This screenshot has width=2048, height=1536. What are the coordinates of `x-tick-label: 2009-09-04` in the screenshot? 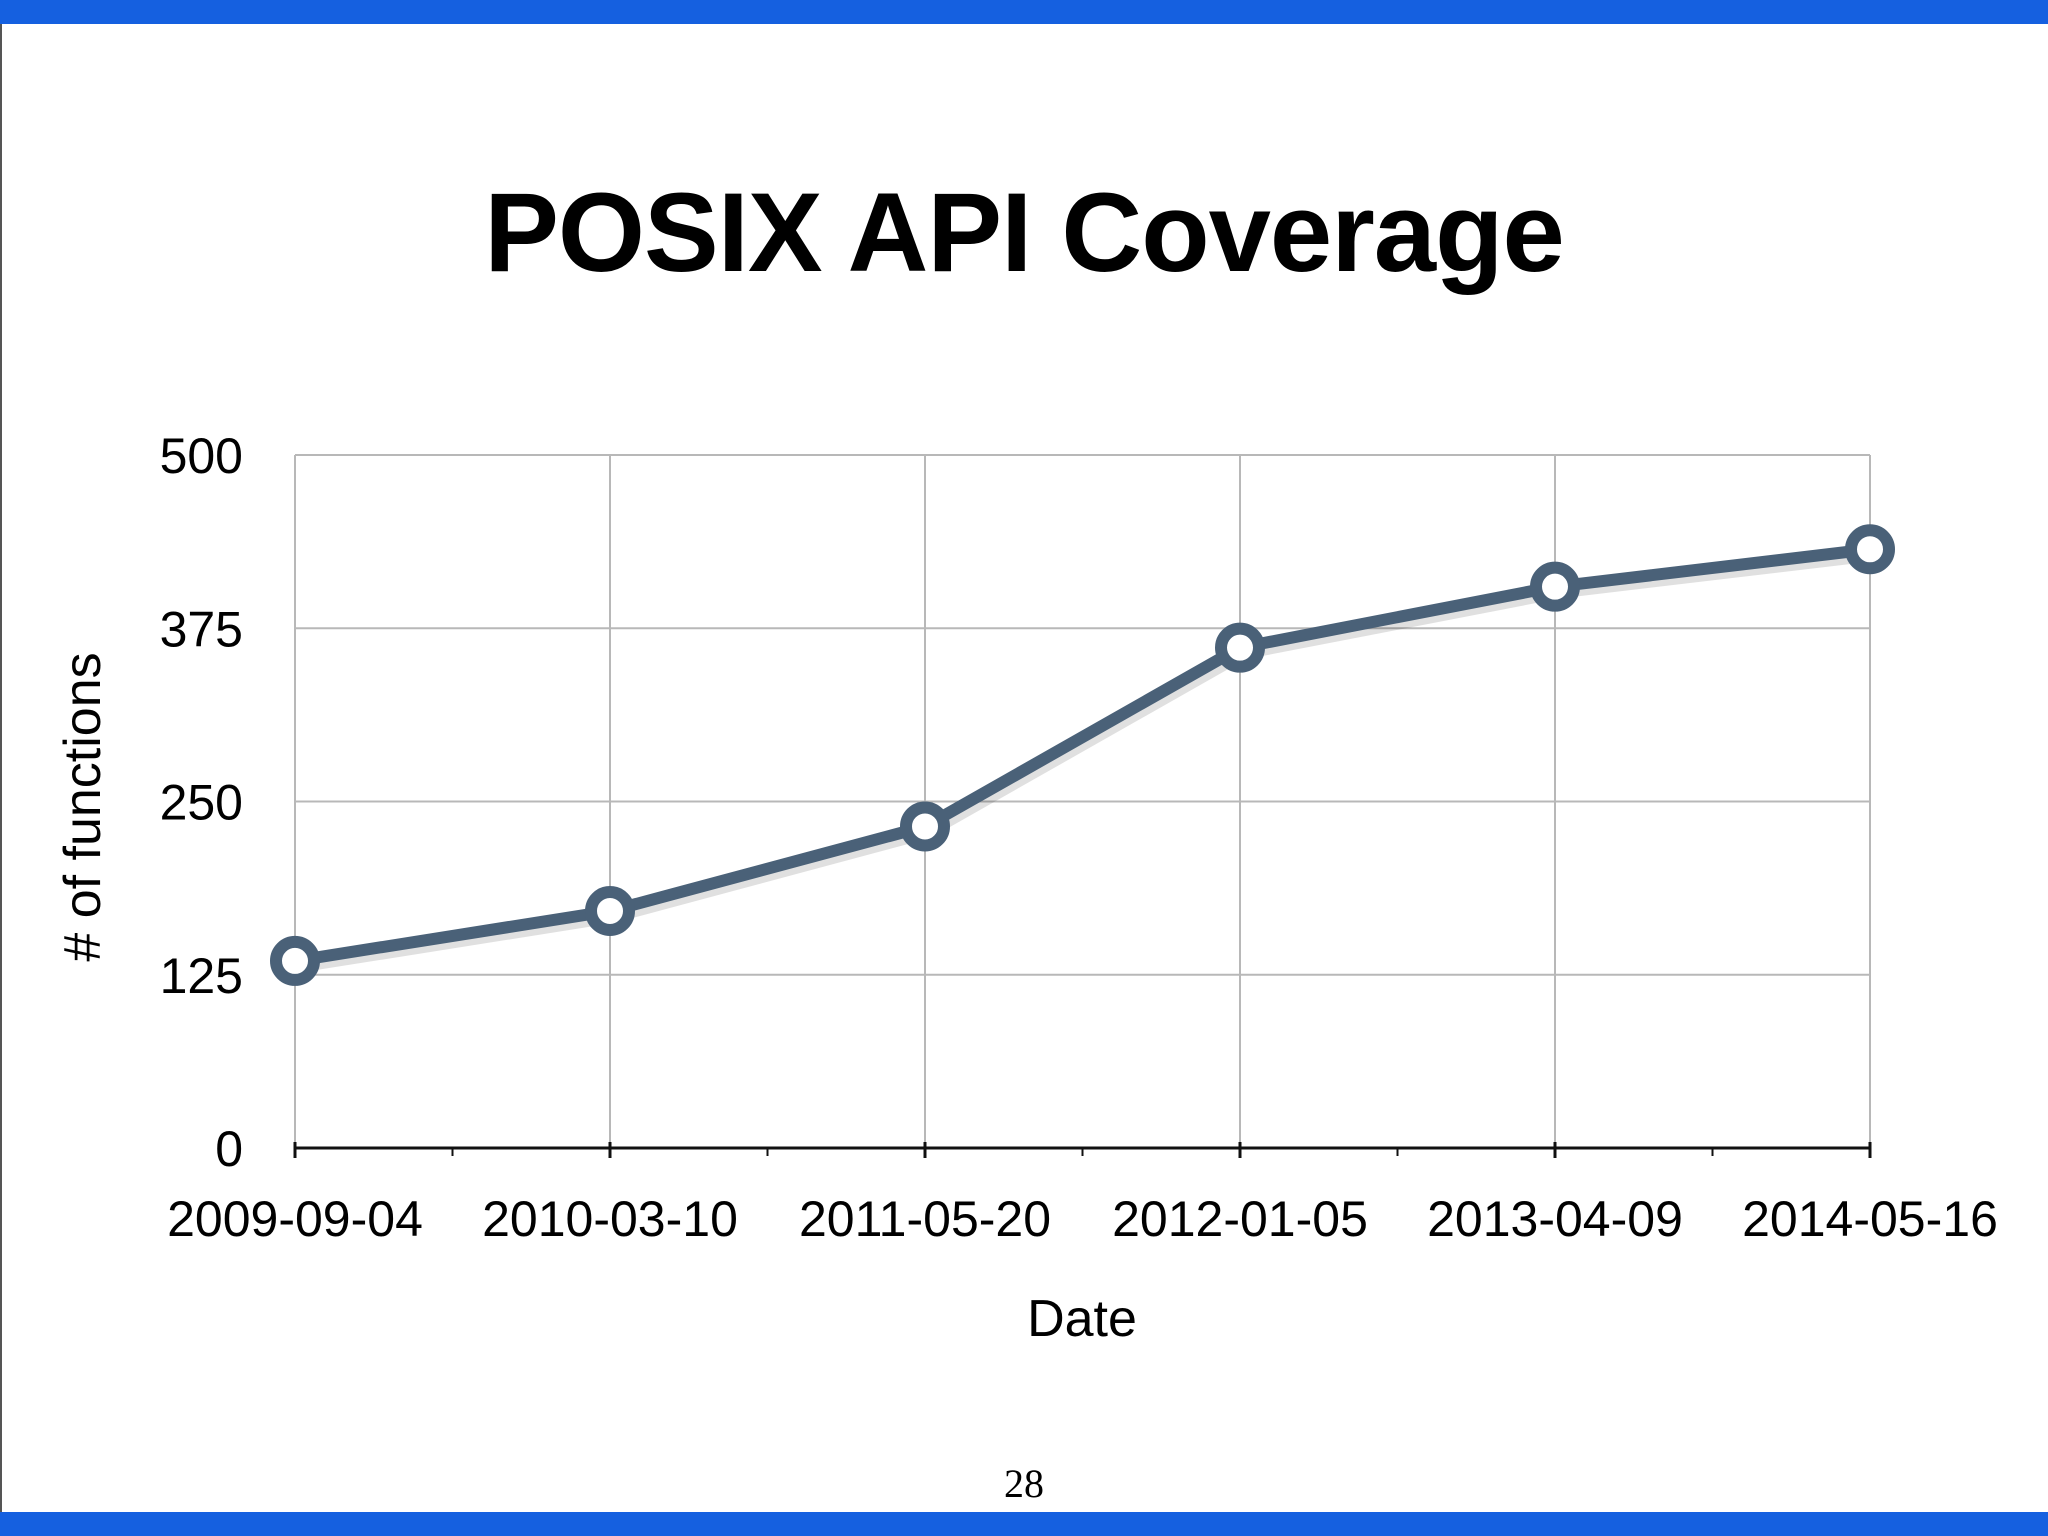 It's located at (295, 1219).